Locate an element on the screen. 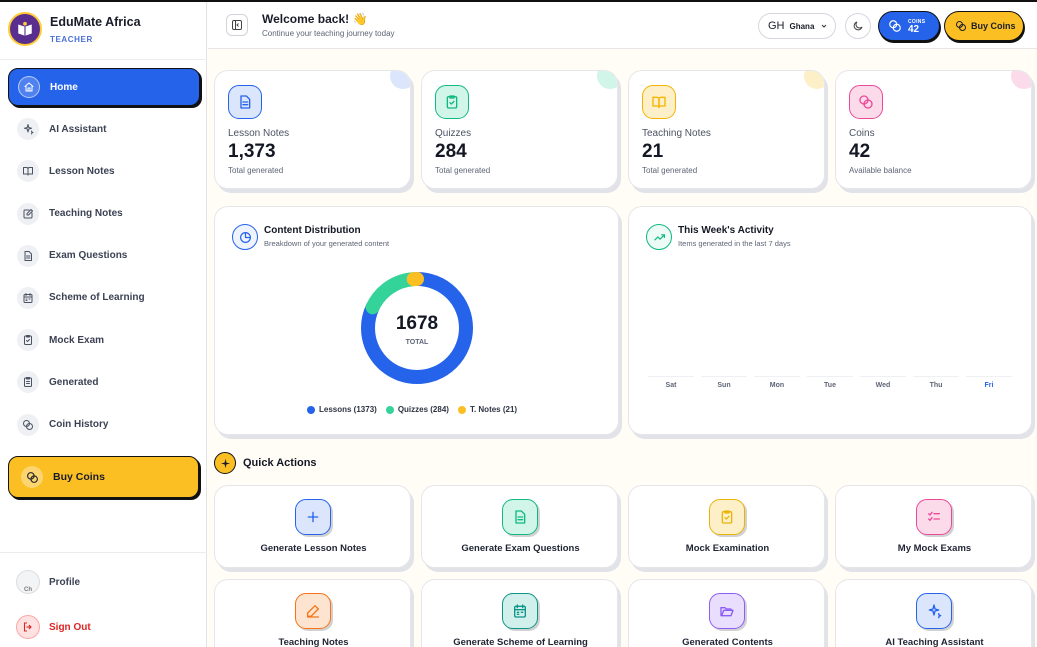  folder-open-icon is located at coordinates (727, 612).